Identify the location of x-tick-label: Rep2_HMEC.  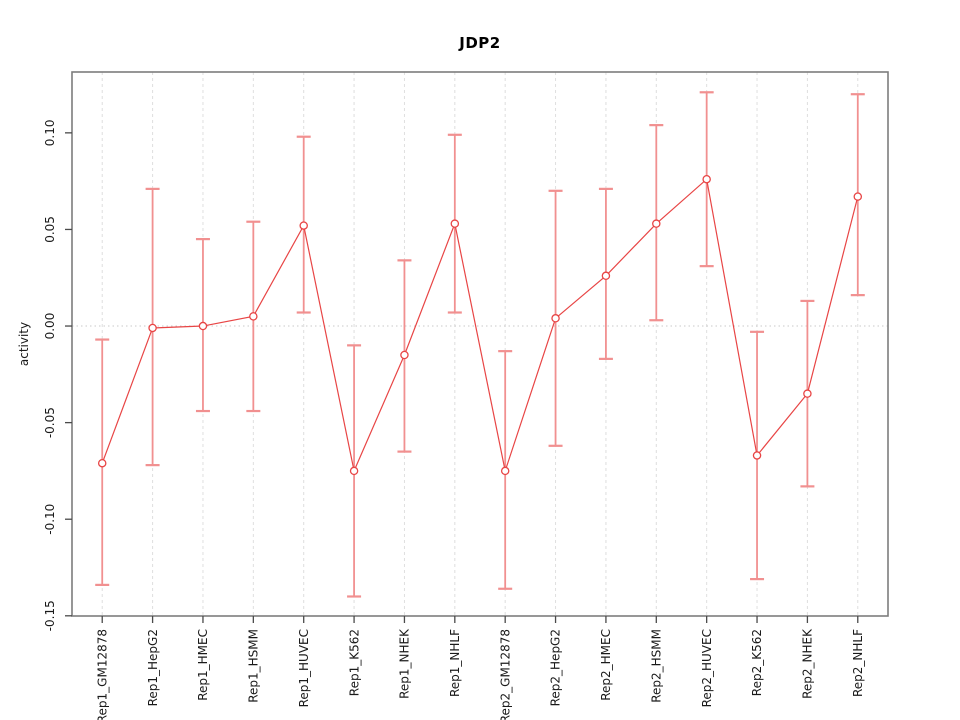
(606, 665).